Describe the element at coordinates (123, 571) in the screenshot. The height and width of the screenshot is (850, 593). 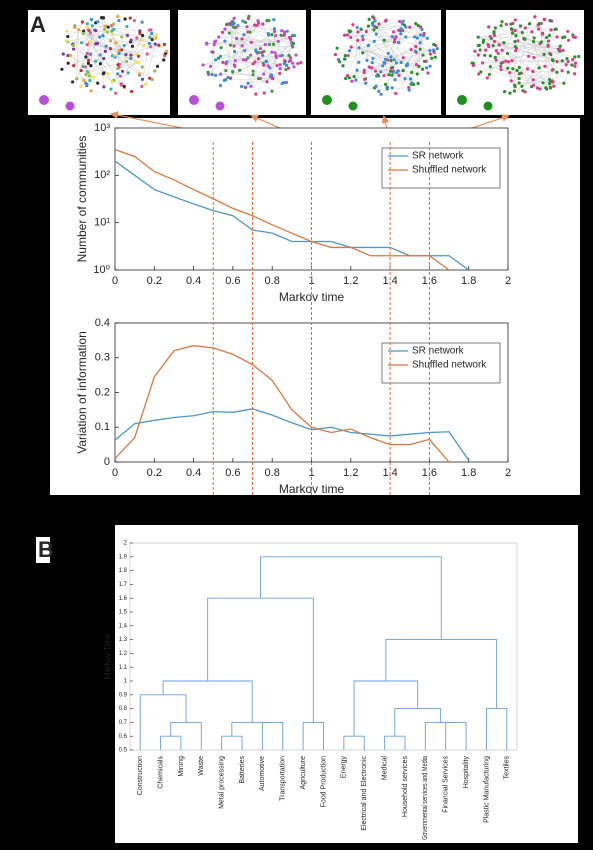
I see `y-tick-label: 1.8` at that location.